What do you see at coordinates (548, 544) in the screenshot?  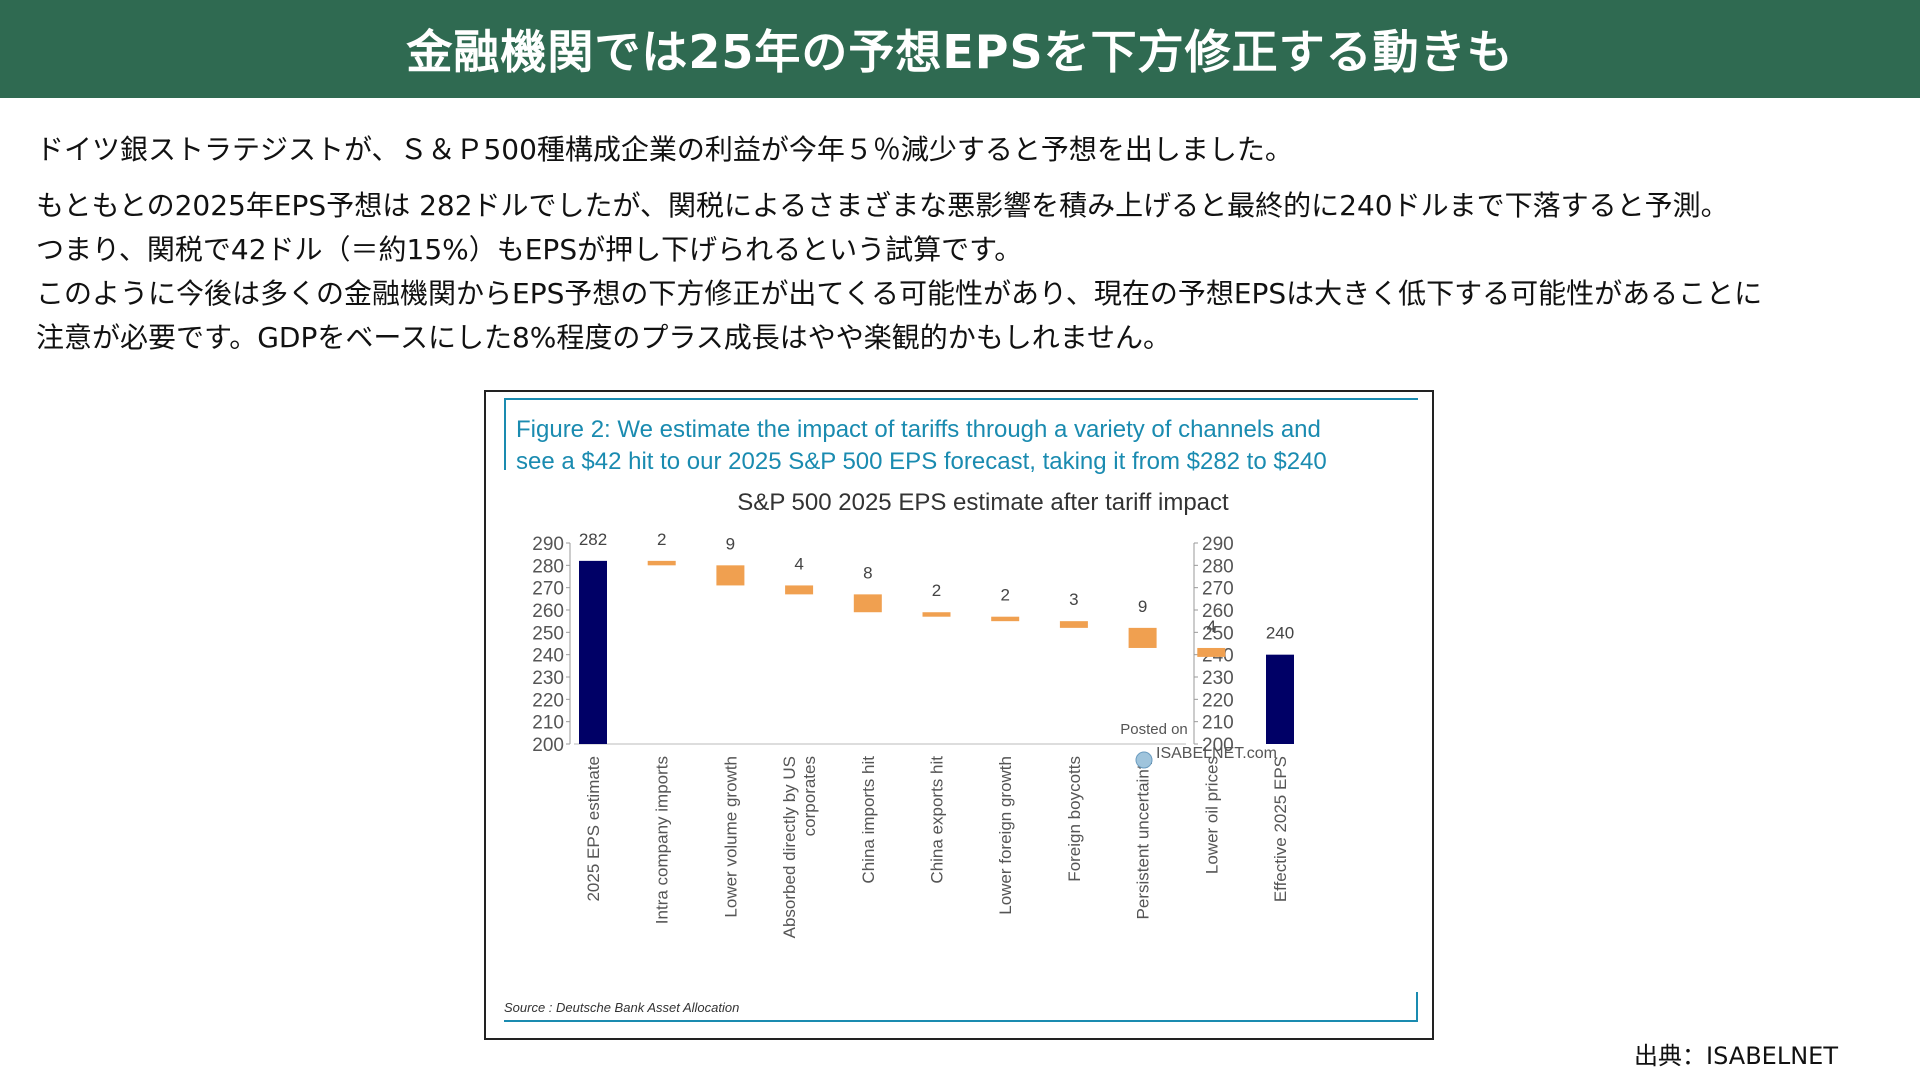 I see `y-tick-label-left: 290` at bounding box center [548, 544].